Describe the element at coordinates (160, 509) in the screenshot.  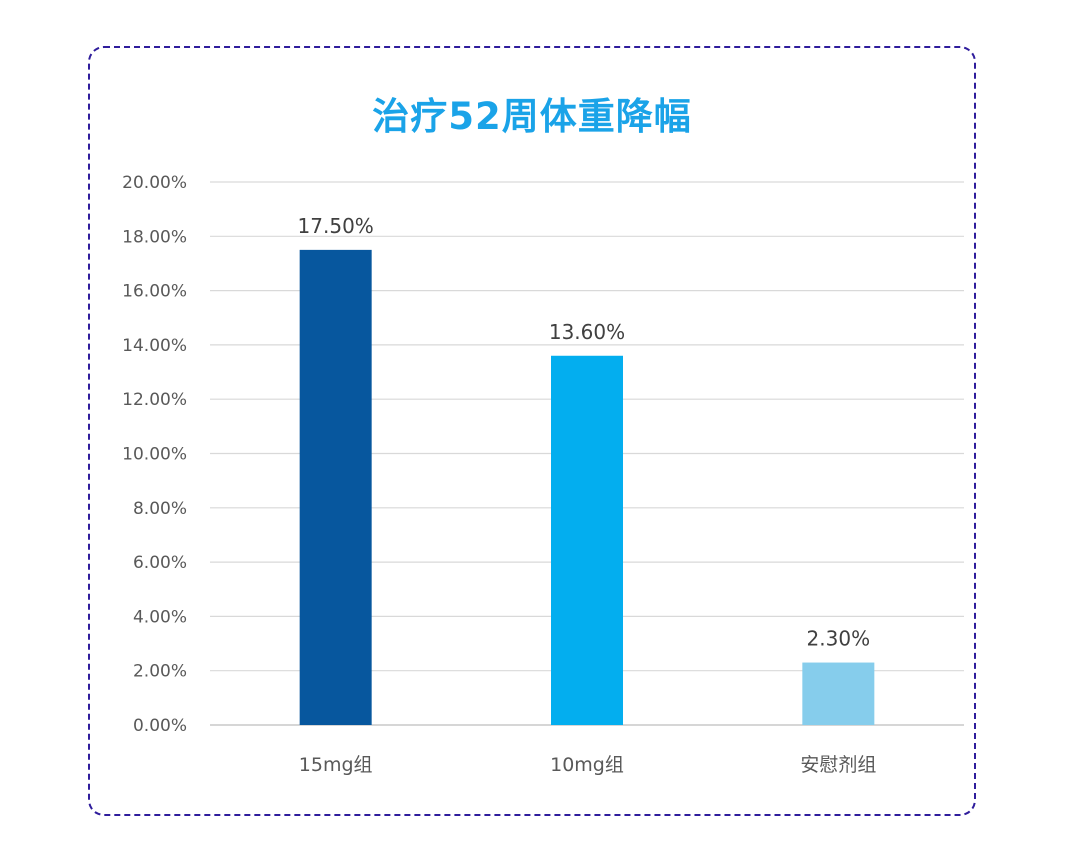
I see `y-tick-label: 8.00%` at that location.